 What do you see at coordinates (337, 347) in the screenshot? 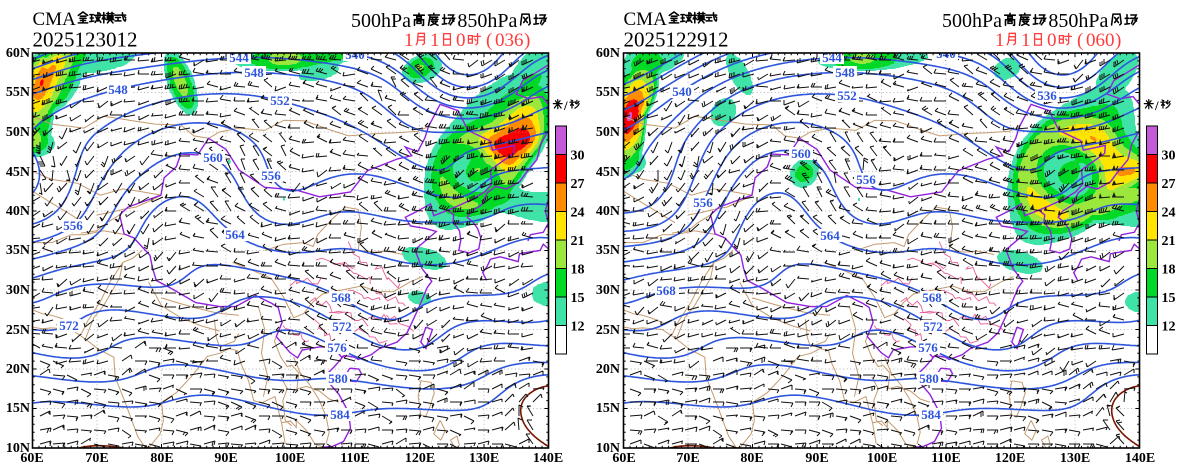
I see `svg-text: 576` at bounding box center [337, 347].